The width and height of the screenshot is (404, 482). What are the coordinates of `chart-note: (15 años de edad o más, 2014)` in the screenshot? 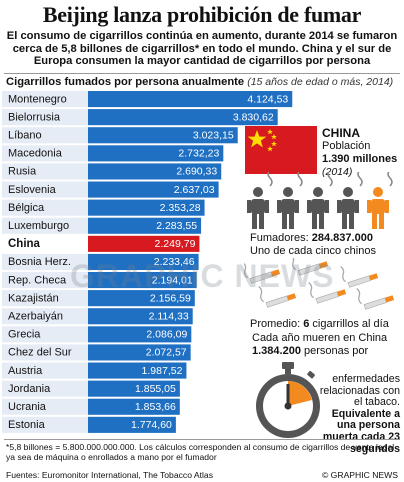 It's located at (320, 82).